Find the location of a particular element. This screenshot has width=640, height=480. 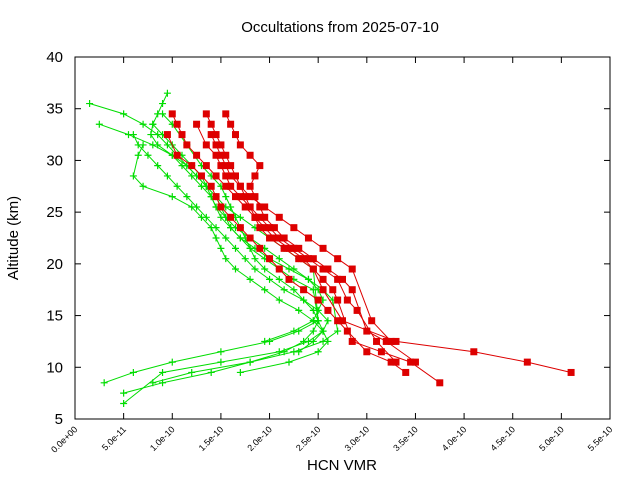

y-tick-label: 5 is located at coordinates (59, 419).